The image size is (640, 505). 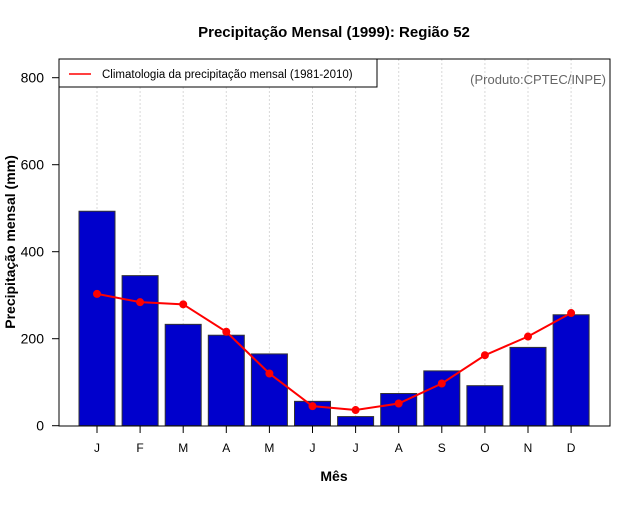 I want to click on chart-title: Precipitação Mensal (1999): Região 52, so click(x=334, y=32).